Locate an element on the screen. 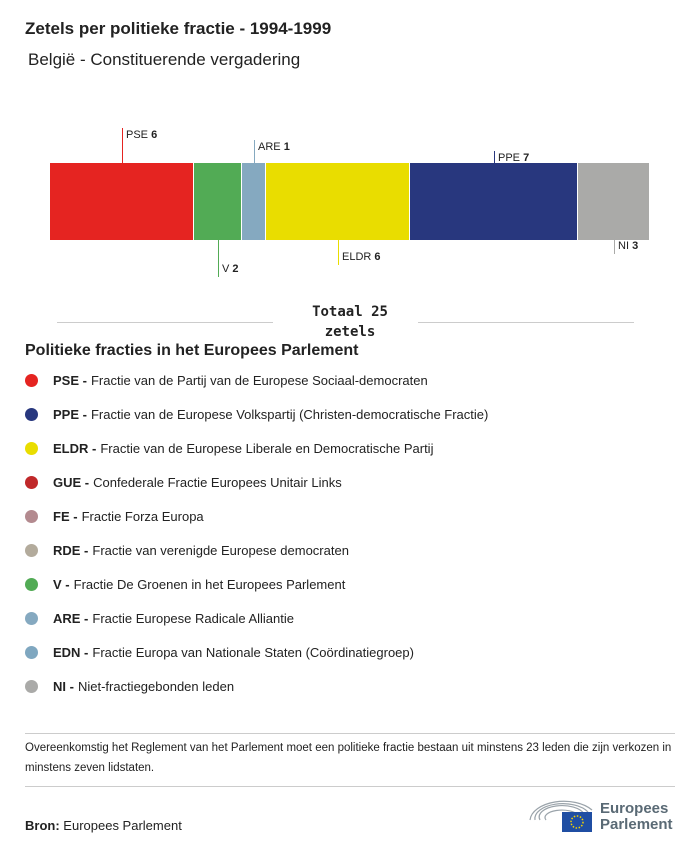  legend-abbr: V - is located at coordinates (61, 584).